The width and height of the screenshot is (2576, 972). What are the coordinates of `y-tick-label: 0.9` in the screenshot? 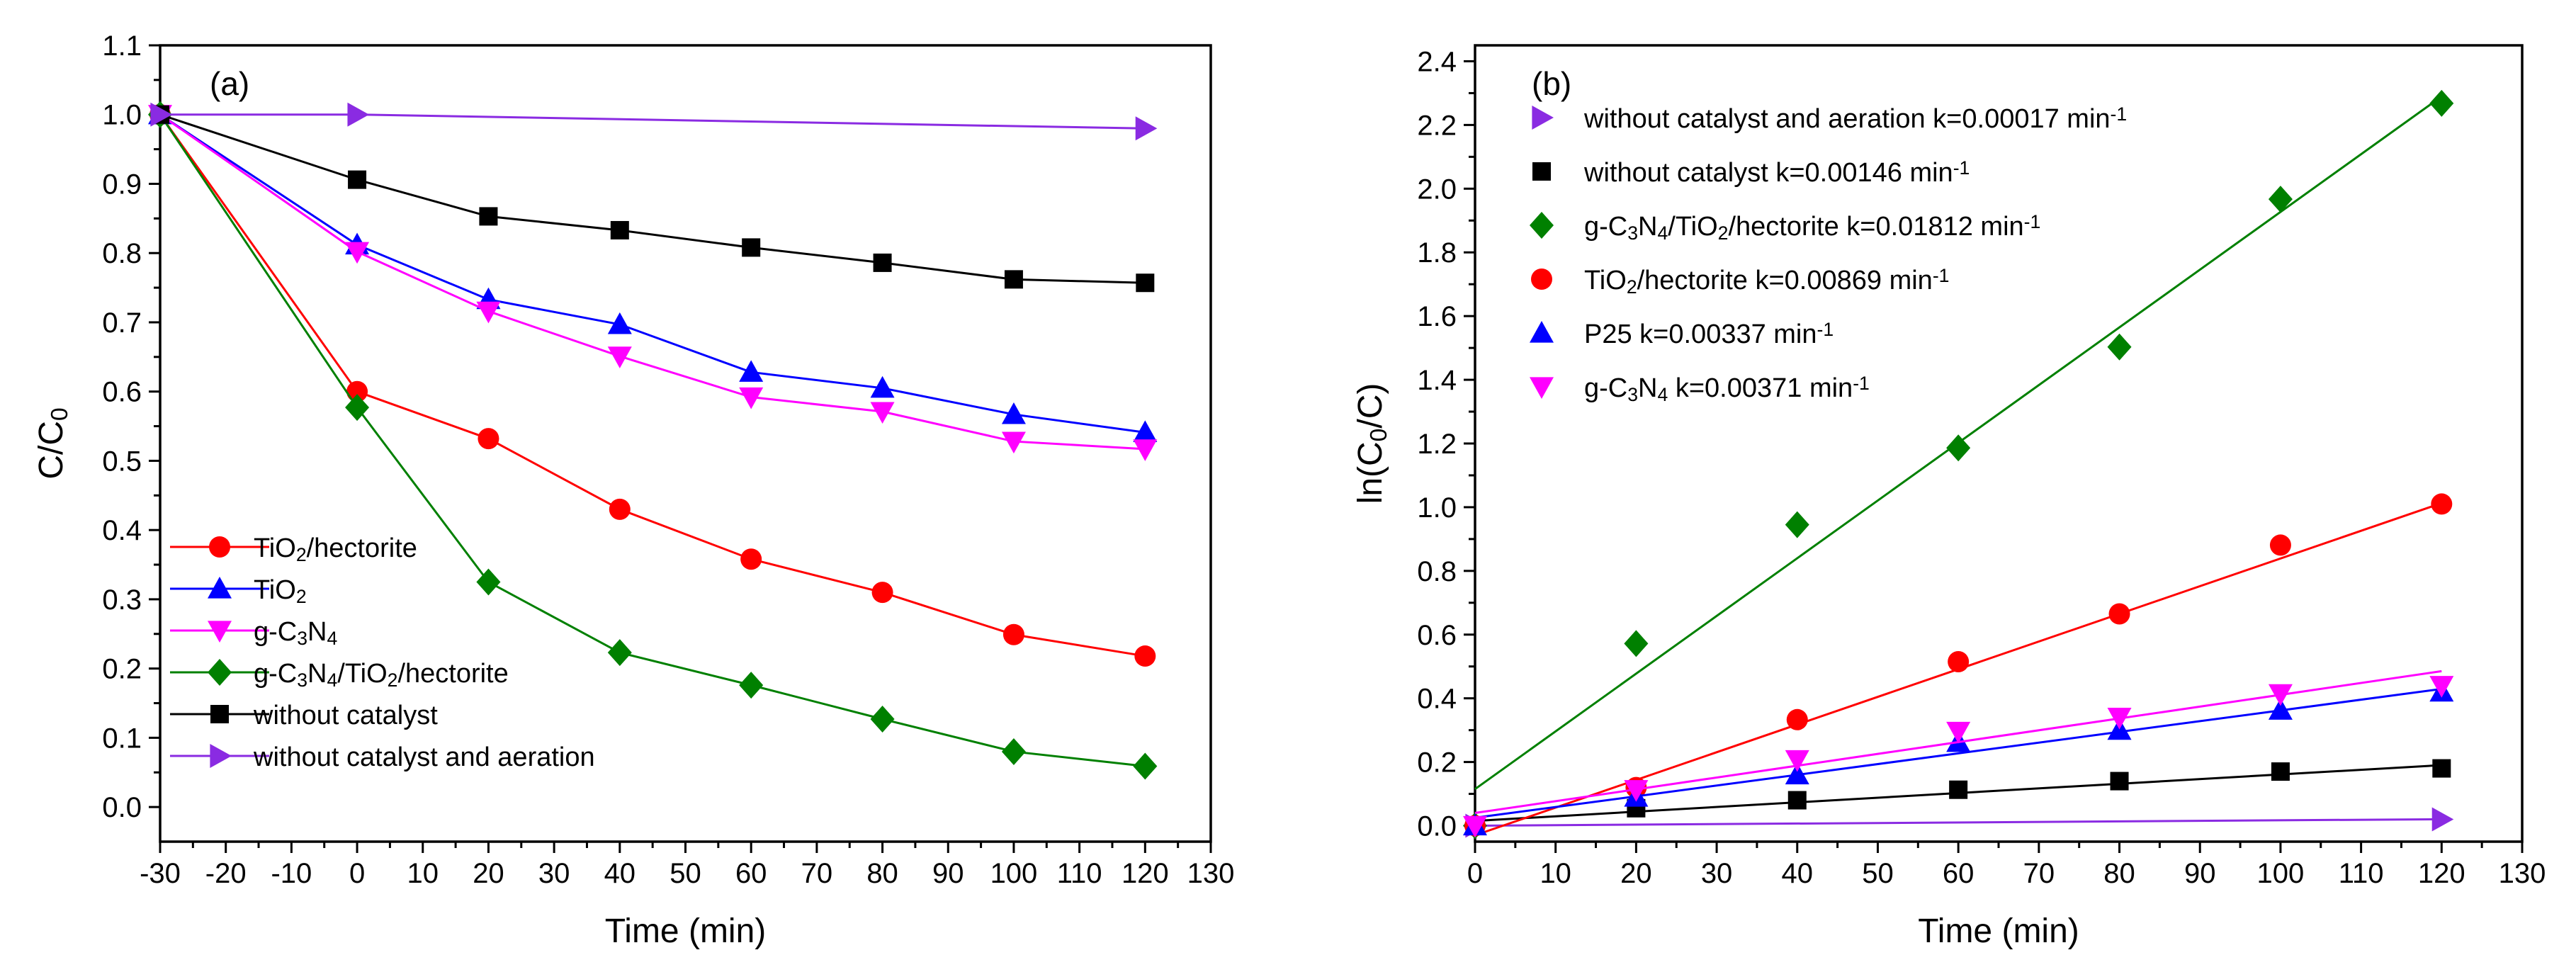 It's located at (122, 184).